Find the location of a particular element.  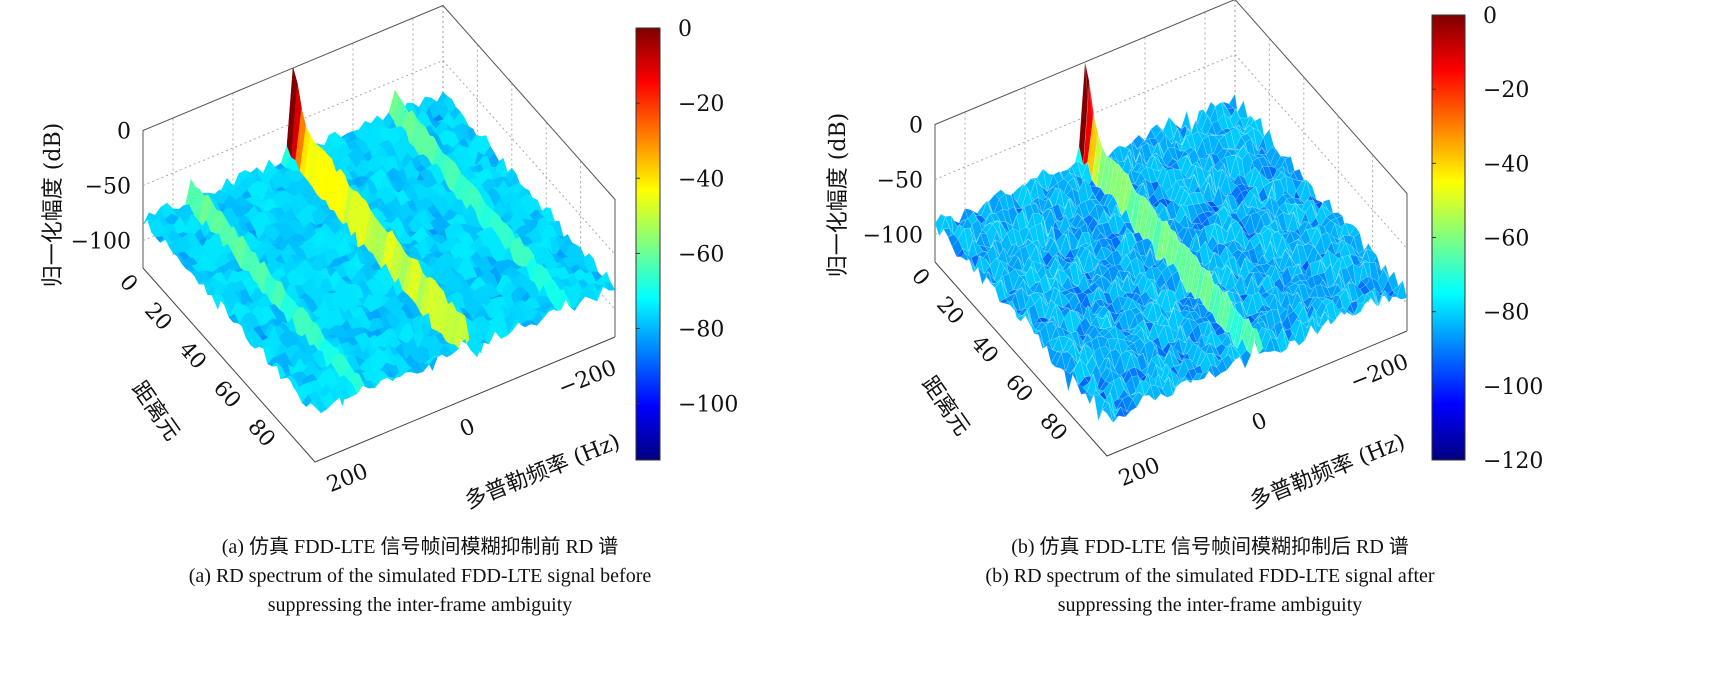

colorbar-tick-label: −120 is located at coordinates (1513, 461).